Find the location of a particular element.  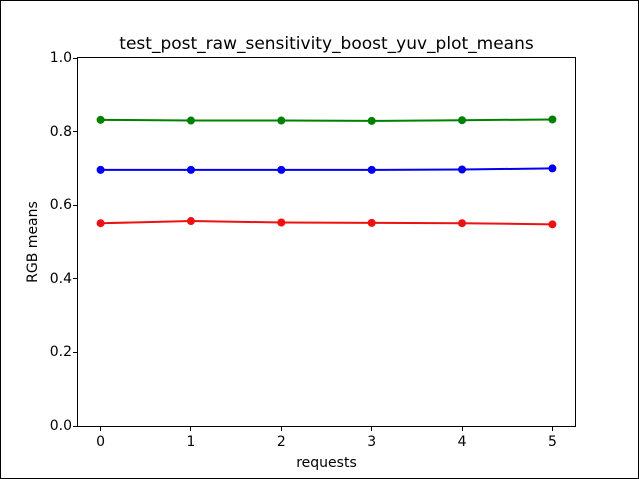

y-axis-label: RGB means is located at coordinates (33, 242).